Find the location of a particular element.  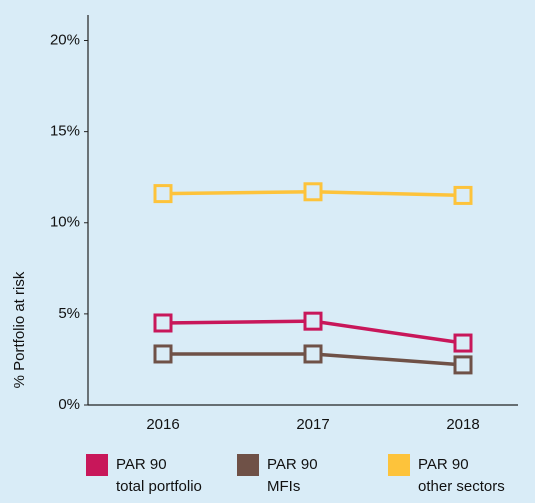

y-tick-label: 5% is located at coordinates (69, 313).